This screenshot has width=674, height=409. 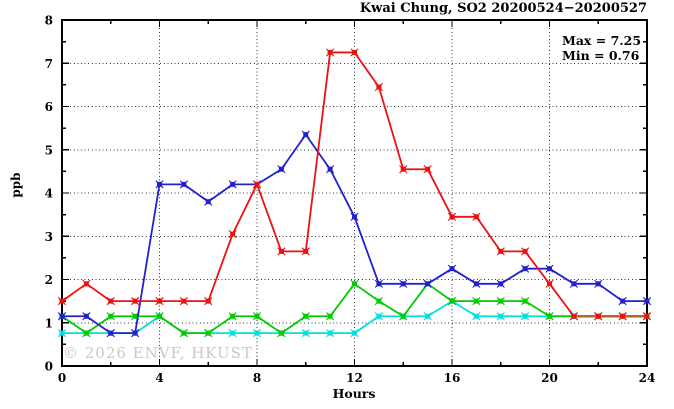 What do you see at coordinates (16, 185) in the screenshot?
I see `y-axis-label: ppb` at bounding box center [16, 185].